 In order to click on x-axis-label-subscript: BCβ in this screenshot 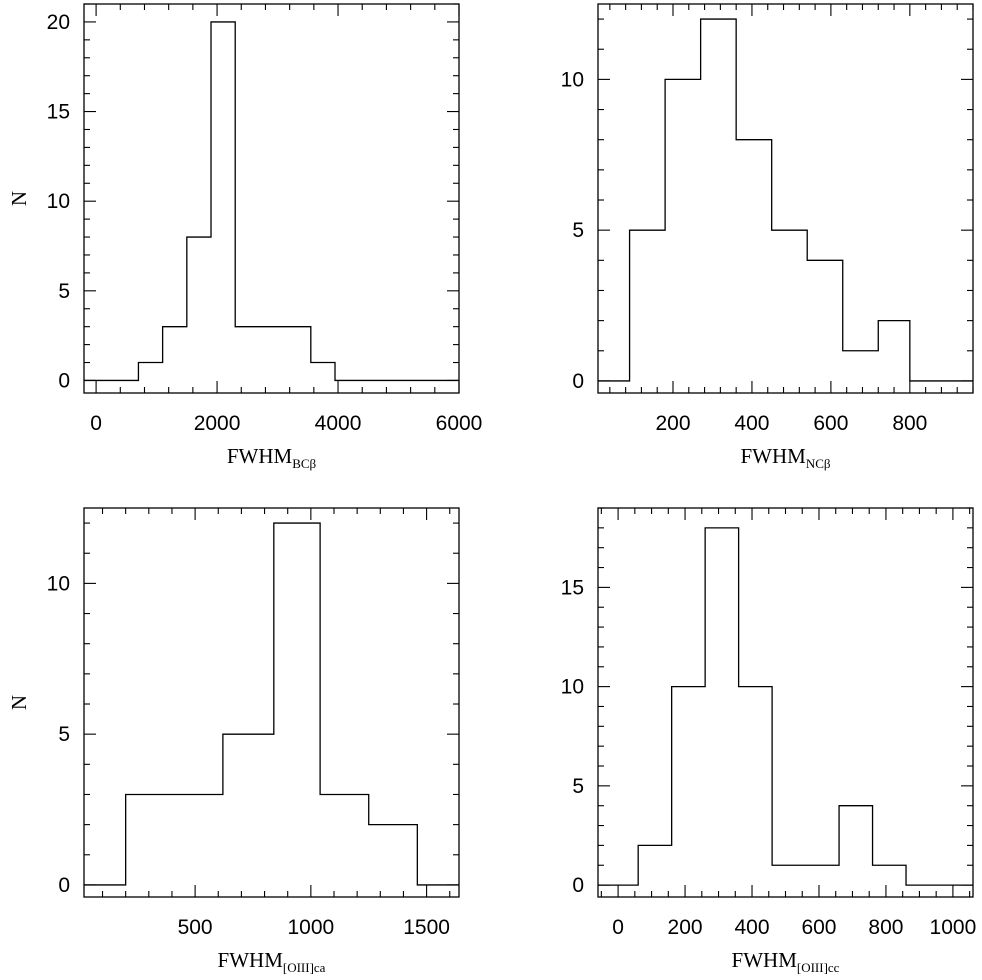, I will do `click(304, 463)`.